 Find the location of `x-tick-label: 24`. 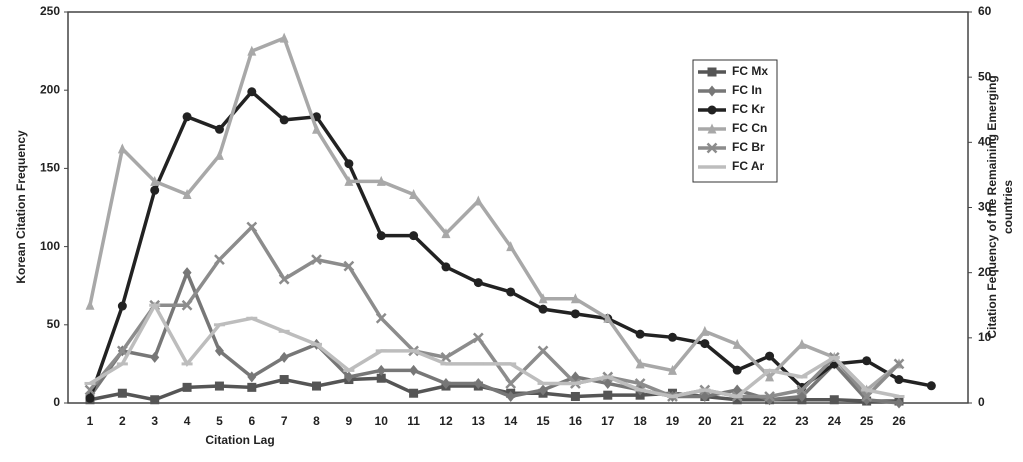

x-tick-label: 24 is located at coordinates (835, 421).